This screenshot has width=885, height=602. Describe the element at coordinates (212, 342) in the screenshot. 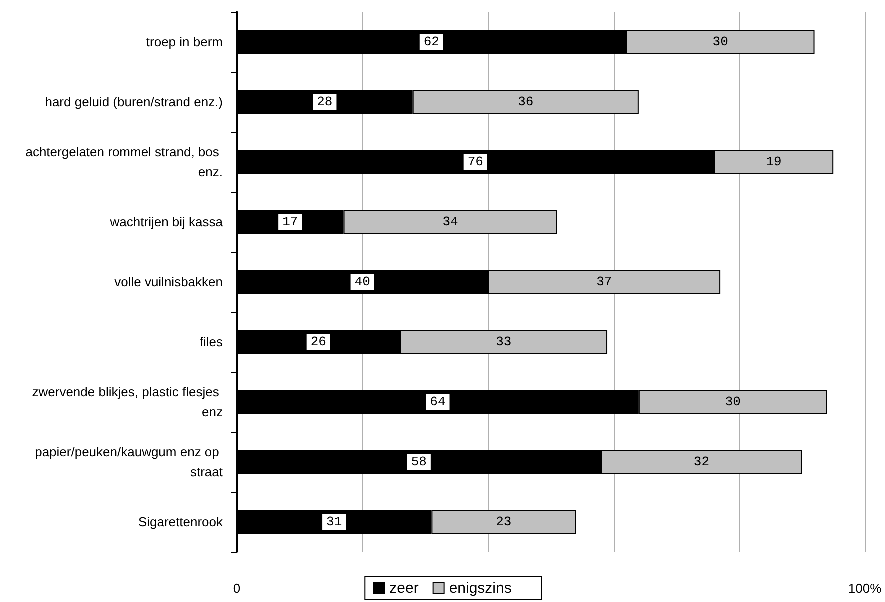

I see `y-tick-label: files` at that location.